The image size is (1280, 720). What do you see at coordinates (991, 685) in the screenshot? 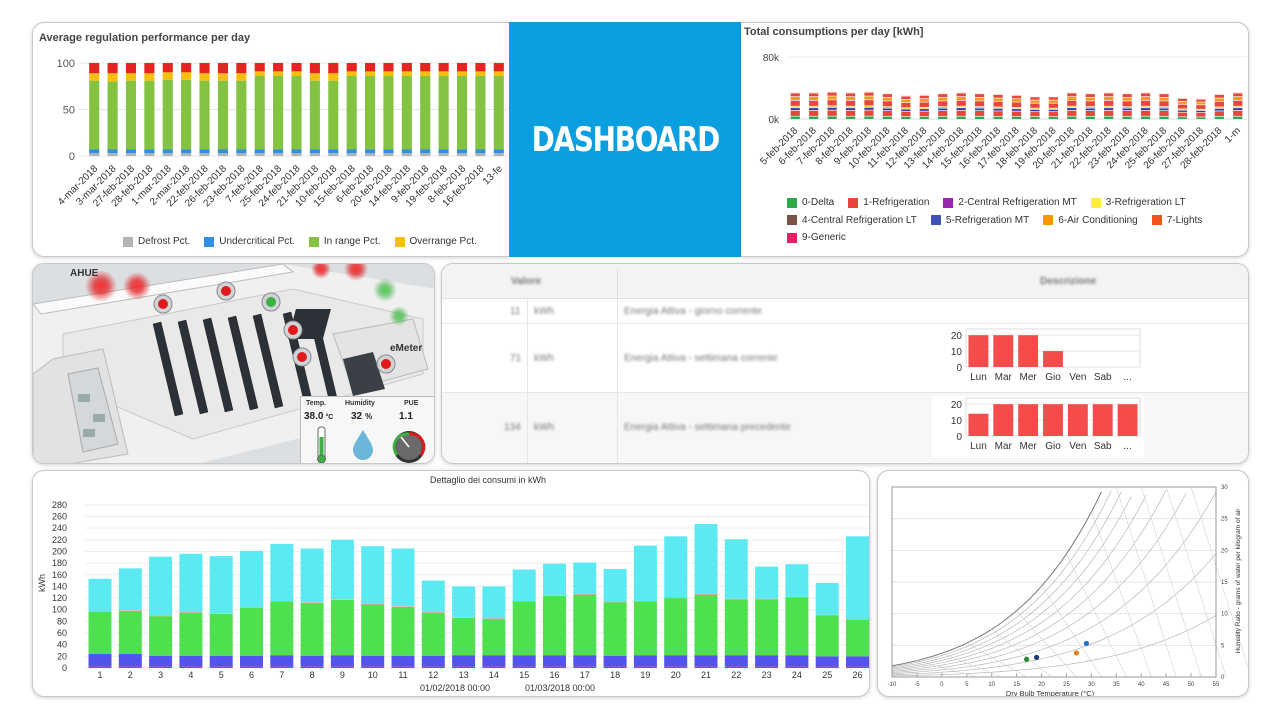
I see `psy-x-tick: 10` at bounding box center [991, 685].